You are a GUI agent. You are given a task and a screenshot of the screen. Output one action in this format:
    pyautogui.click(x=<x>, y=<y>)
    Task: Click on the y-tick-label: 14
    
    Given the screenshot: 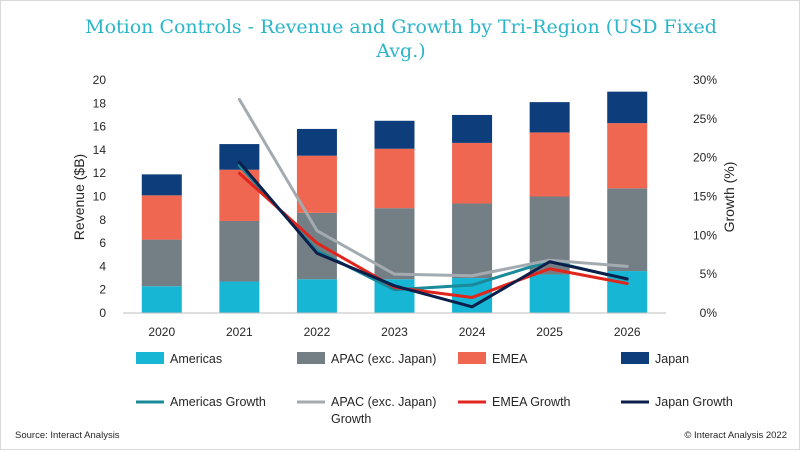 What is the action you would take?
    pyautogui.click(x=100, y=150)
    